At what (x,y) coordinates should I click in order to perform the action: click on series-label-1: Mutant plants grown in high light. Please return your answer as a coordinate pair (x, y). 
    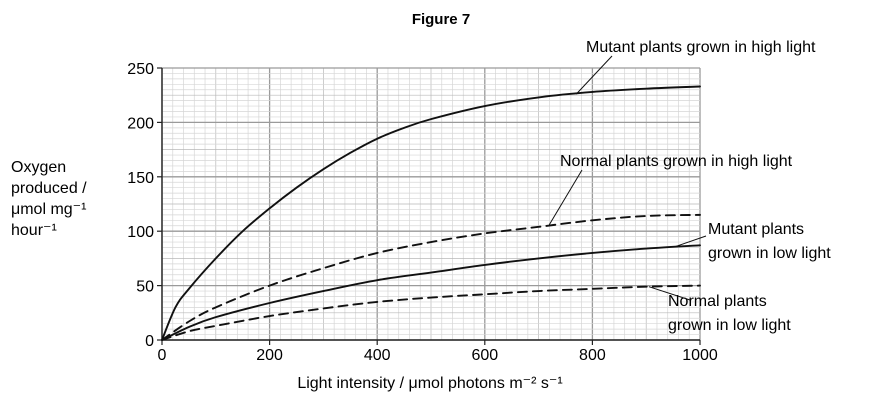
    Looking at the image, I should click on (701, 47).